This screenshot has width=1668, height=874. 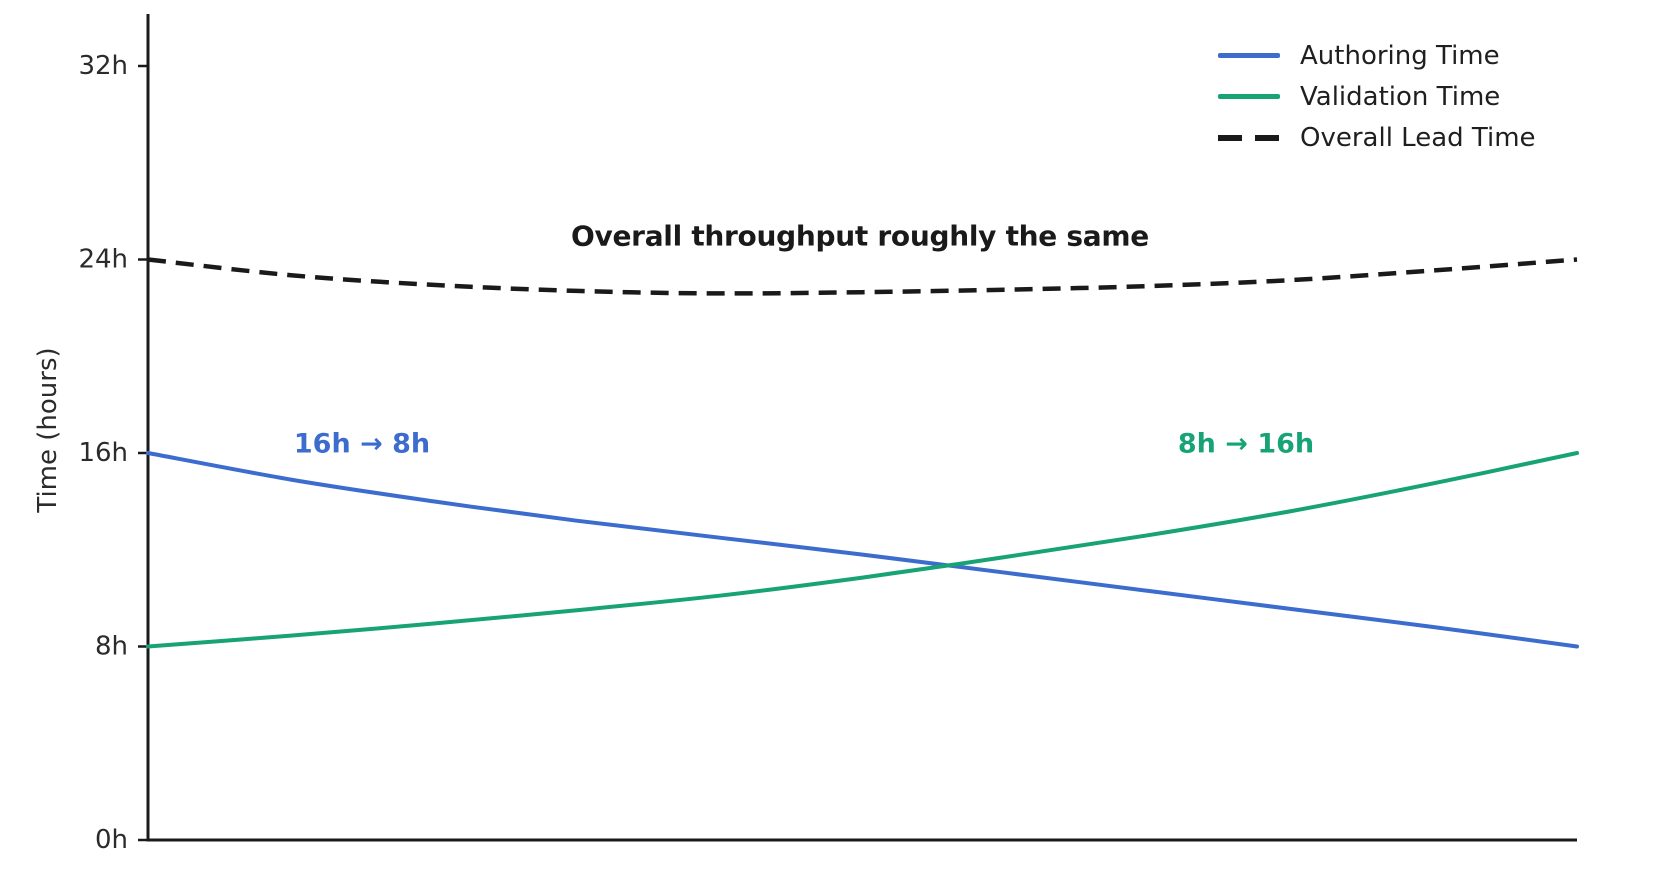 I want to click on series-line-overall-lead-time, so click(x=862, y=276).